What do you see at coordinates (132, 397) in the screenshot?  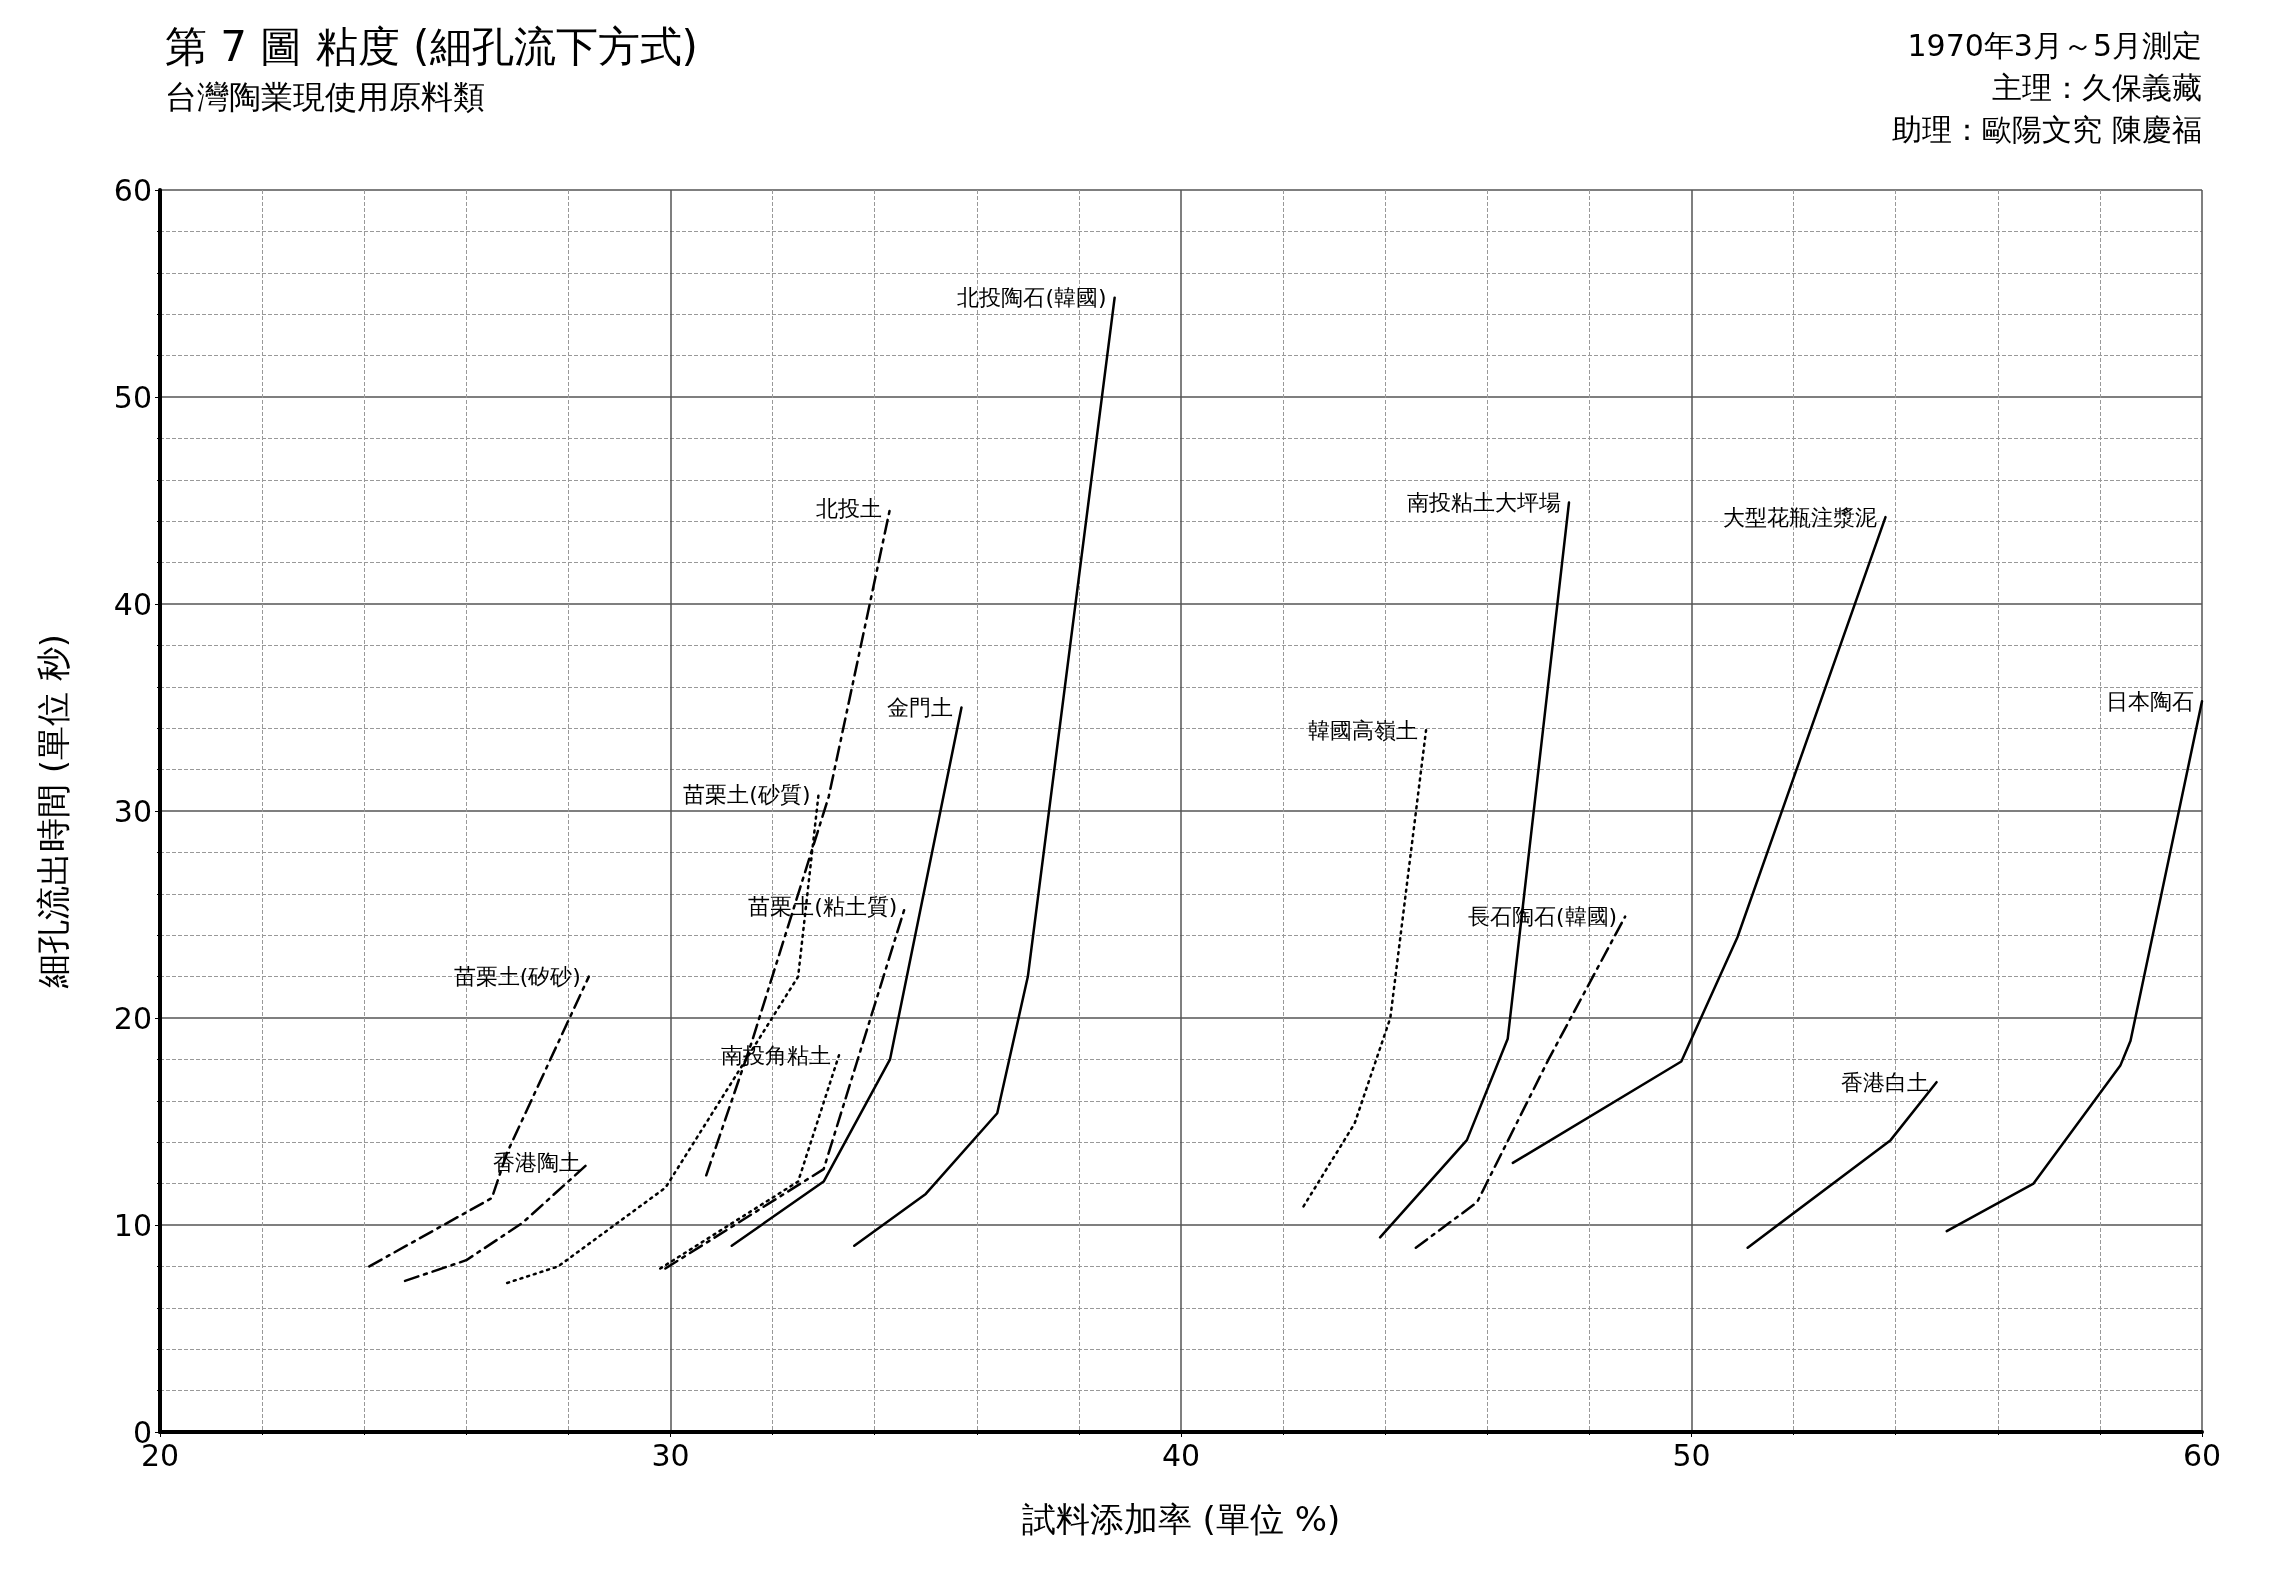 I see `y-tick-label: 50` at bounding box center [132, 397].